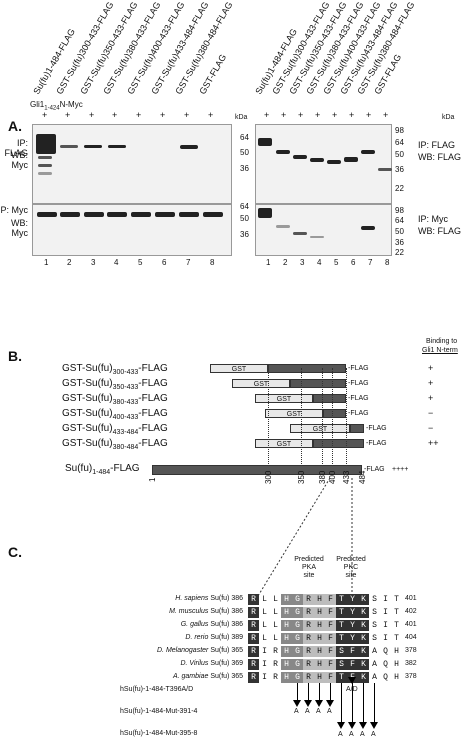 The width and height of the screenshot is (474, 744). Describe the element at coordinates (261, 383) in the screenshot. I see `gst-domain: GST` at that location.